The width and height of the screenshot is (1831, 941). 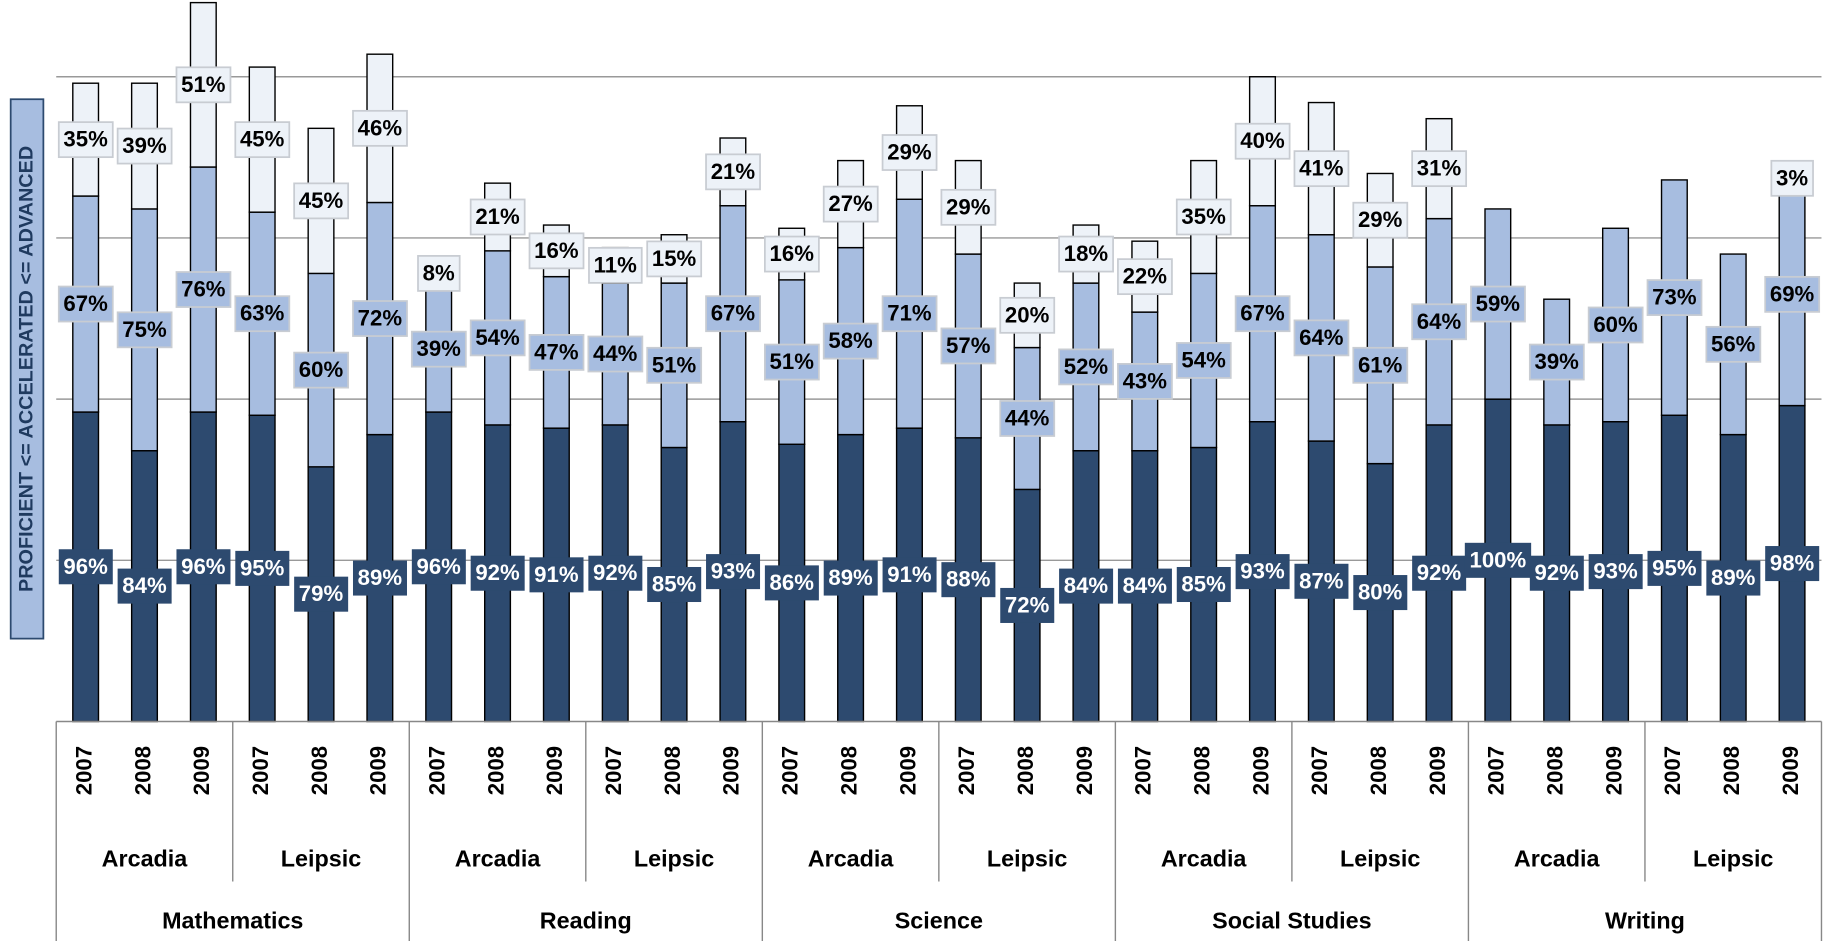 I want to click on data-label: 47%, so click(x=556, y=351).